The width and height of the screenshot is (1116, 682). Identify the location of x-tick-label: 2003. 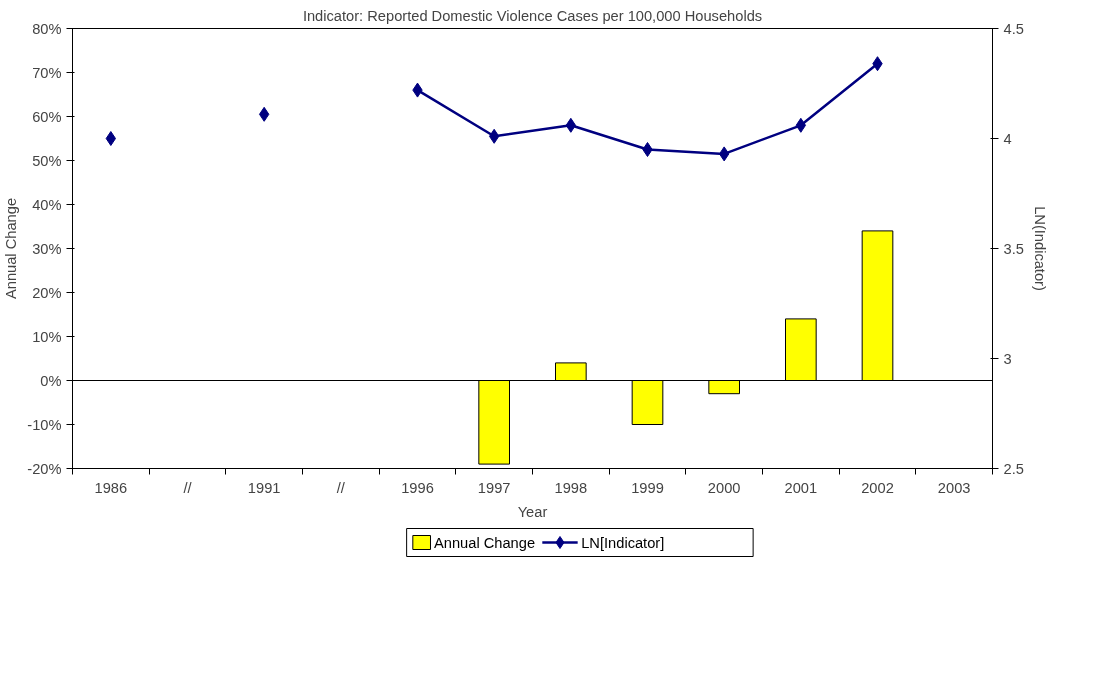
(954, 487).